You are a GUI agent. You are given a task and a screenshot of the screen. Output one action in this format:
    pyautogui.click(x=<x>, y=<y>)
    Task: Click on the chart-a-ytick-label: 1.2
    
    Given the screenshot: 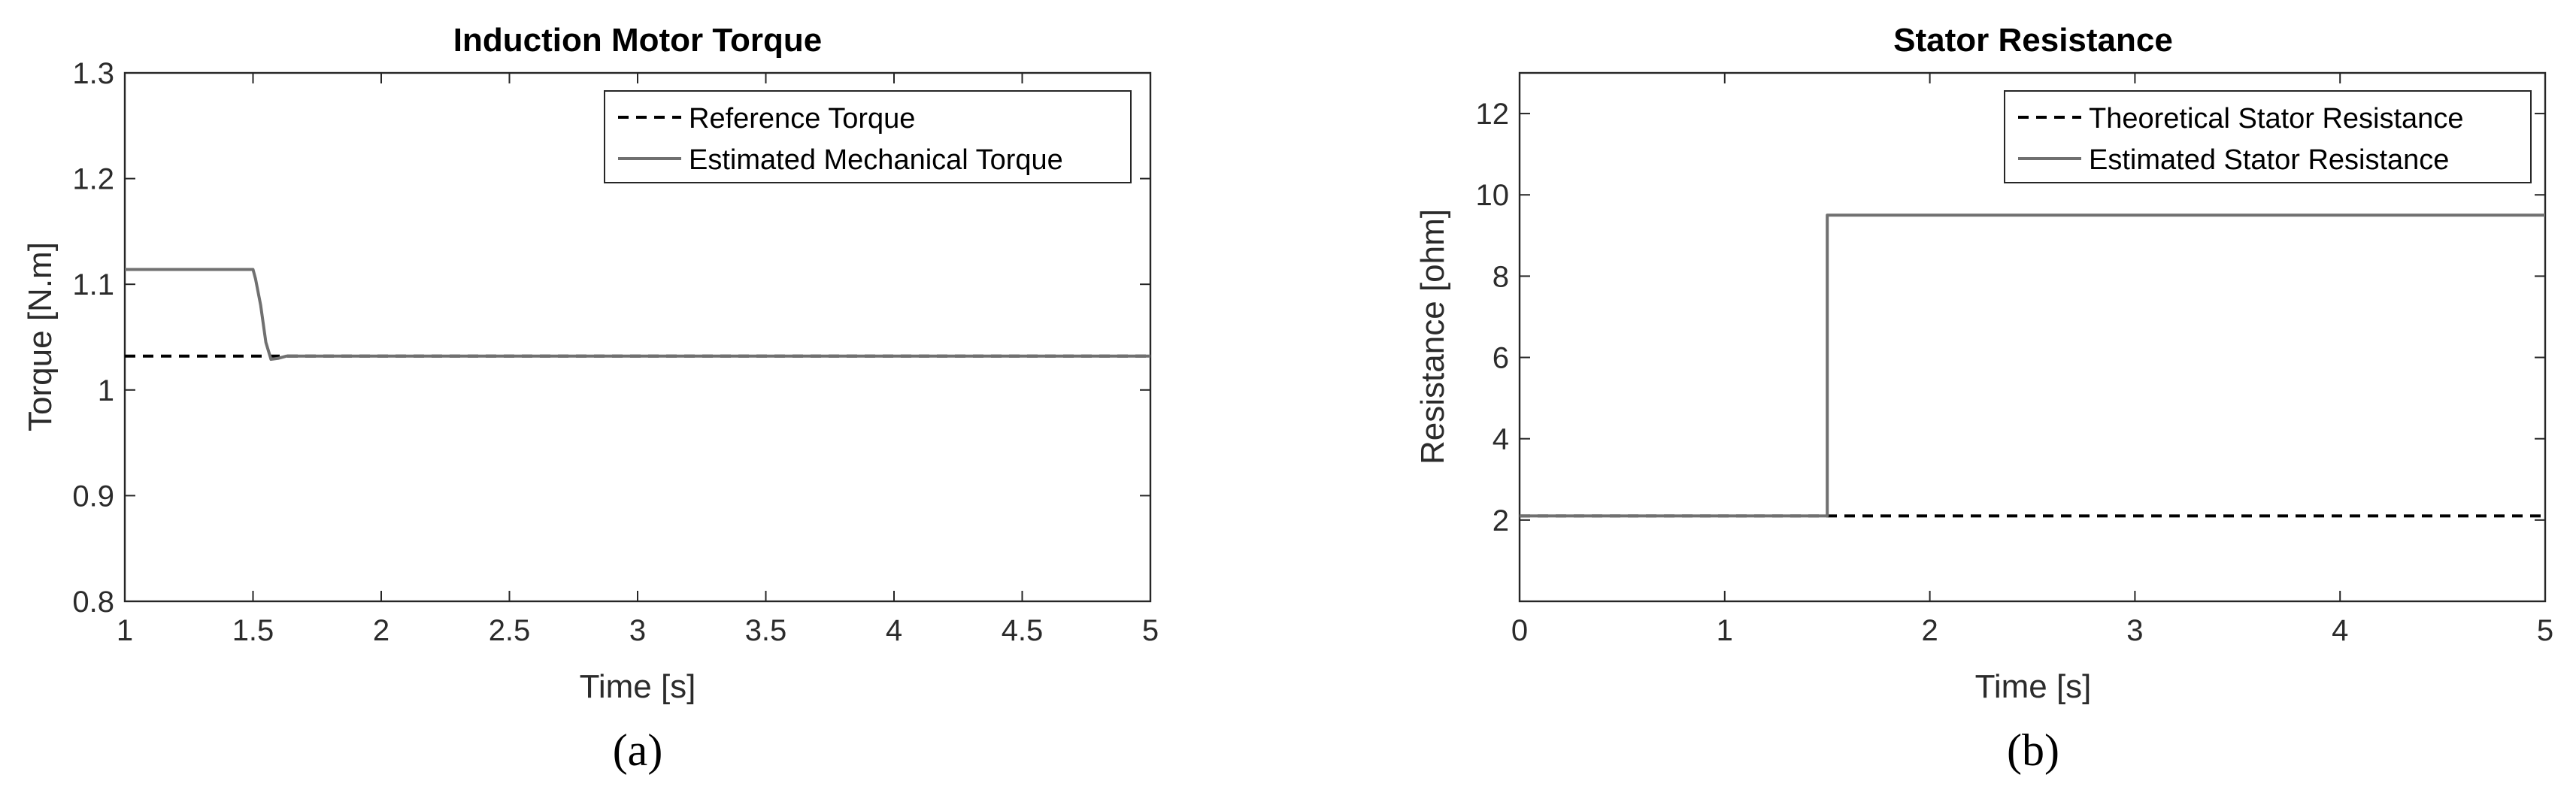 What is the action you would take?
    pyautogui.click(x=93, y=179)
    